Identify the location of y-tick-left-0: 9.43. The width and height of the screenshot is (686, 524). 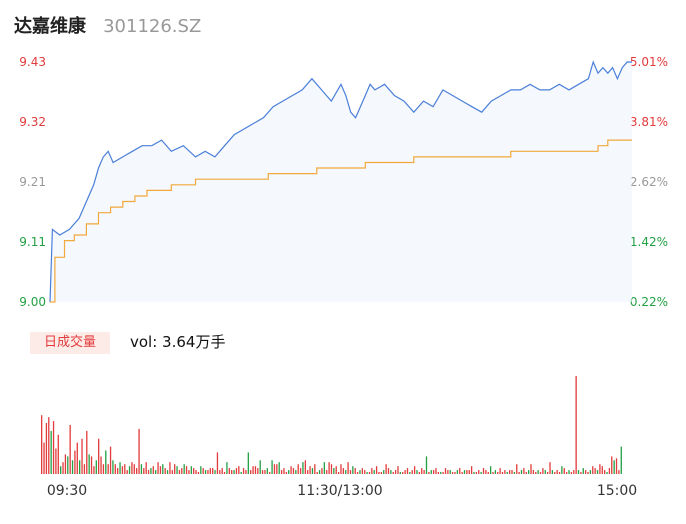
(32, 62).